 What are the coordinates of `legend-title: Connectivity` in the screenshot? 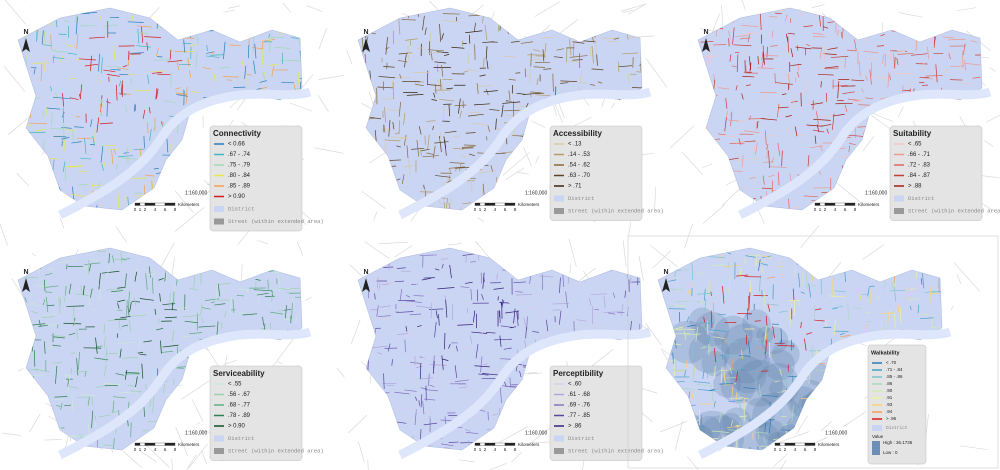 It's located at (237, 133).